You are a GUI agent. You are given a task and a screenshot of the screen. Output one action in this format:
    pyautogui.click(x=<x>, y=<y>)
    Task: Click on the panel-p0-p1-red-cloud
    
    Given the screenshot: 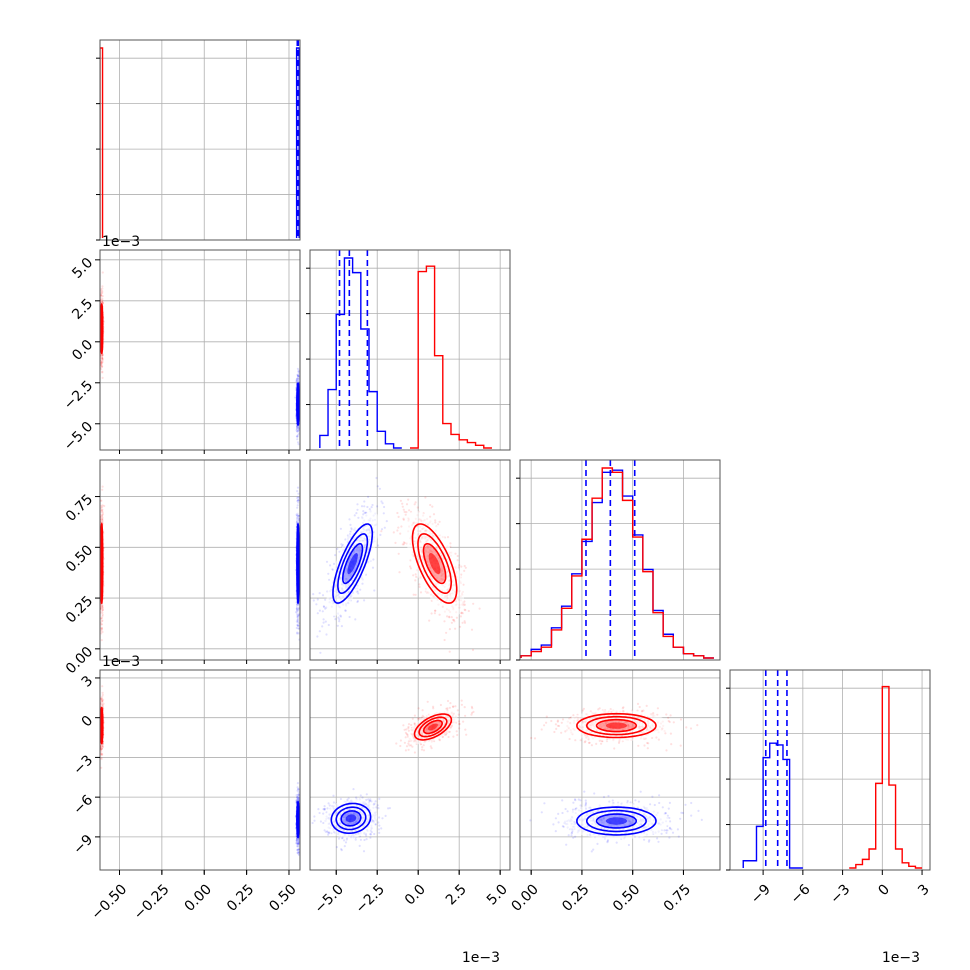 What is the action you would take?
    pyautogui.click(x=102, y=325)
    